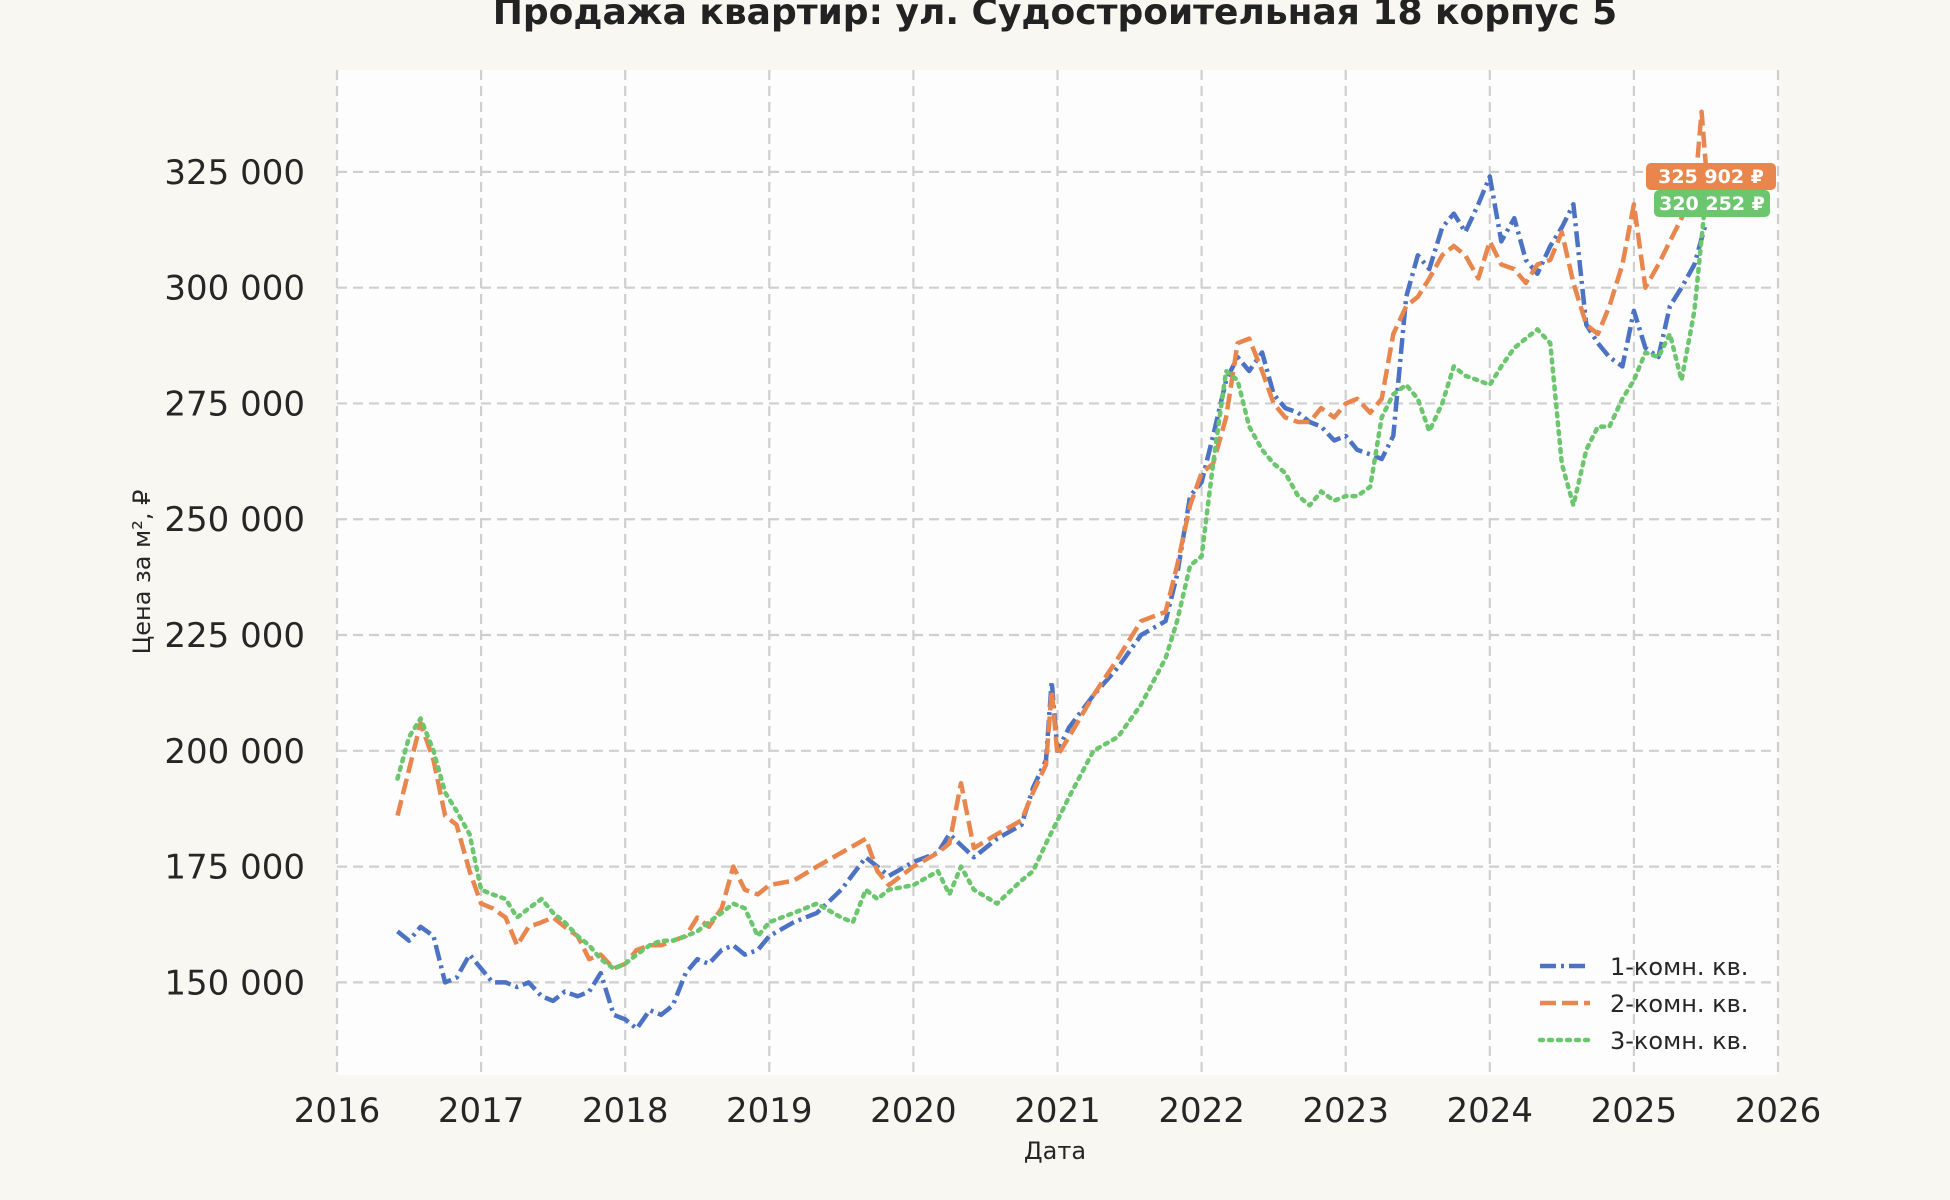 This screenshot has height=1200, width=1950. I want to click on legend-label: 3-комн. кв., so click(1679, 1041).